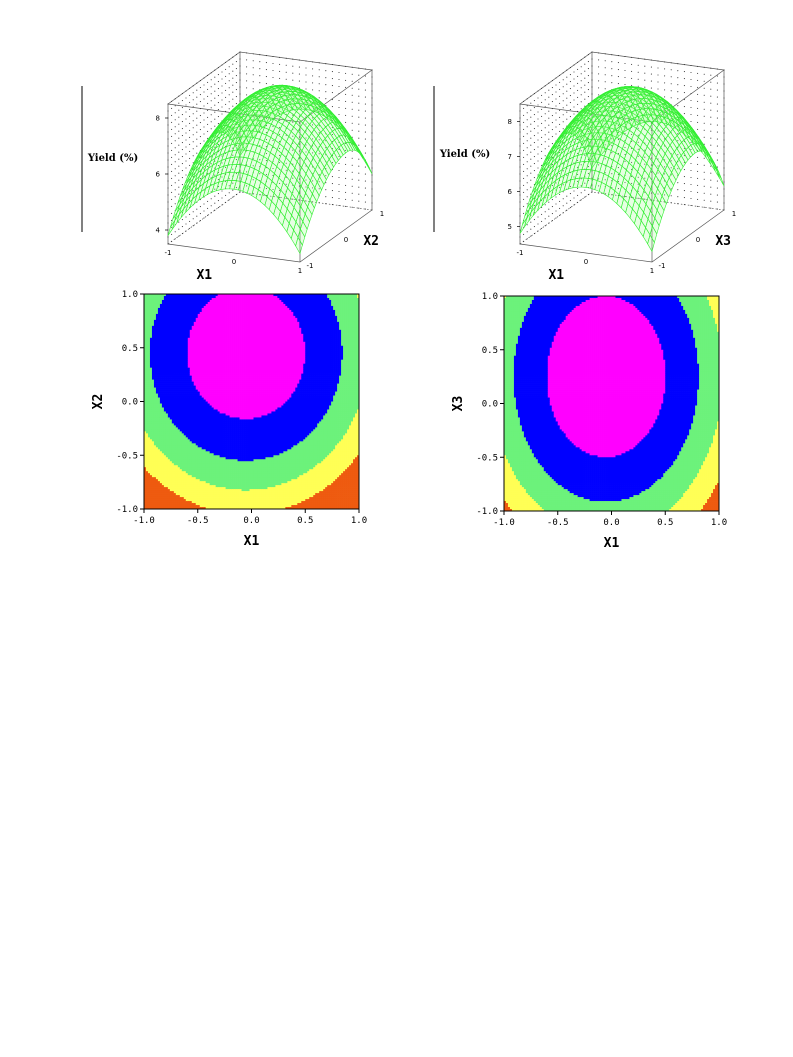 The image size is (793, 1057). I want to click on contour-plot-x1-x3: -1.0 -0.5 0.0 0.5 1.0 -1.0 -0.5 0.0 0.5 1.0 X1 X3, so click(594, 424).